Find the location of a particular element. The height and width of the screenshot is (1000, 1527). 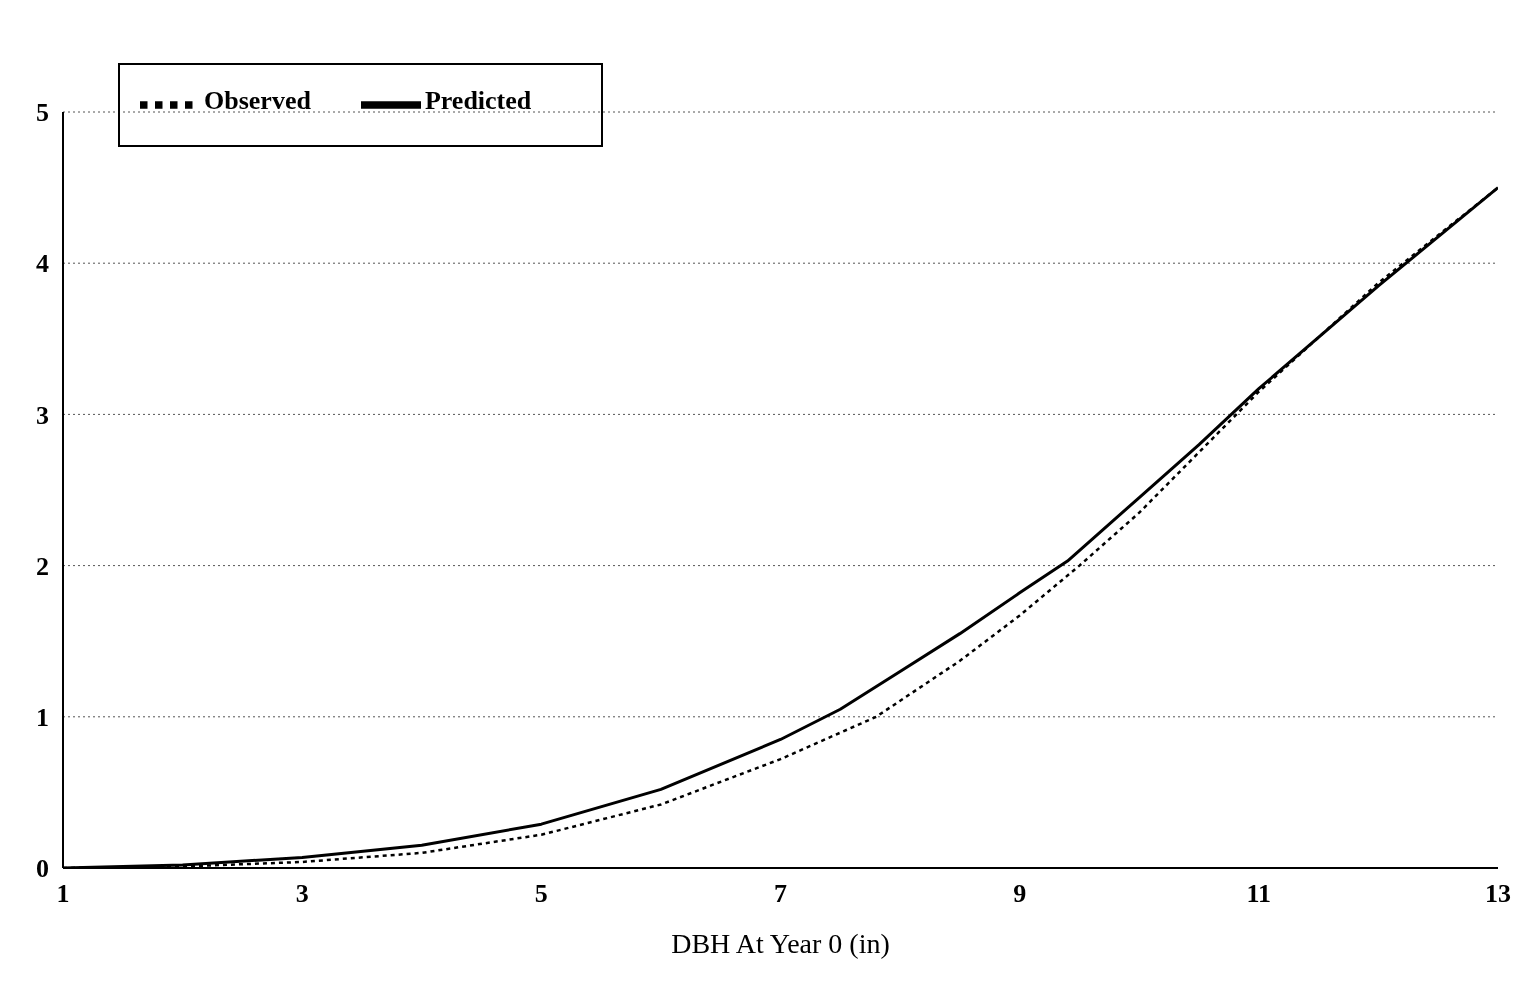

y-tick-label: 1 is located at coordinates (42, 718).